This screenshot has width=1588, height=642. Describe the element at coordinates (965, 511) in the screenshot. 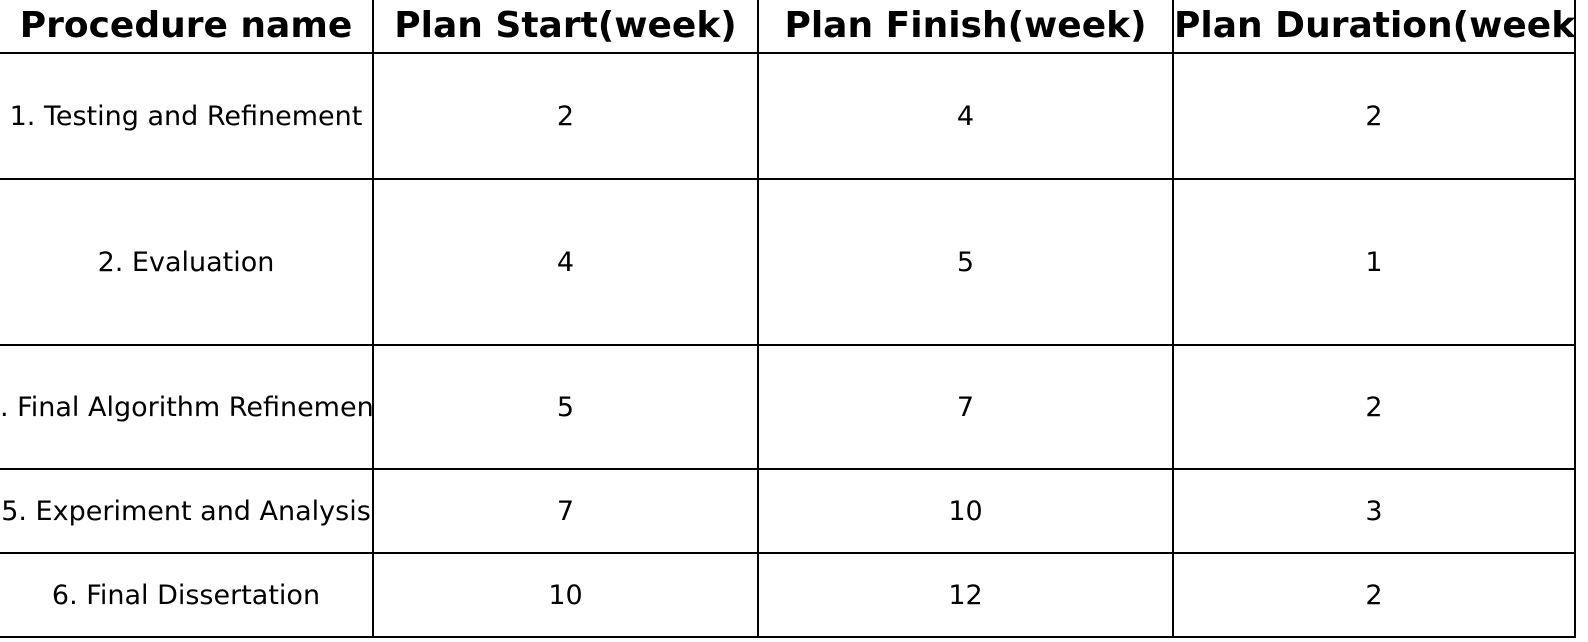

I see `plan-finish-cell: 10` at that location.